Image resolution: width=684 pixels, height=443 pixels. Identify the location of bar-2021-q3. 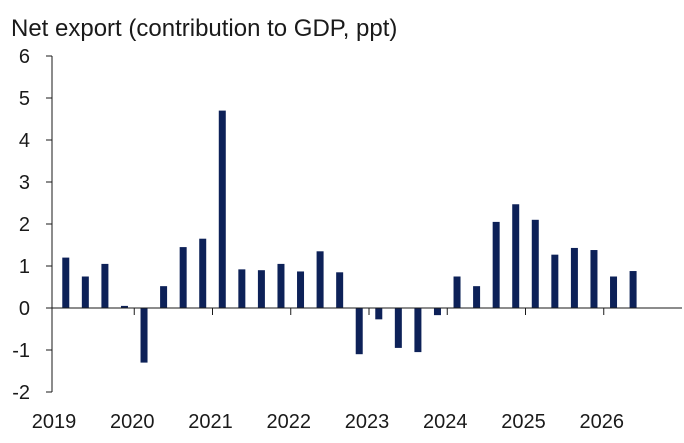
(261, 289).